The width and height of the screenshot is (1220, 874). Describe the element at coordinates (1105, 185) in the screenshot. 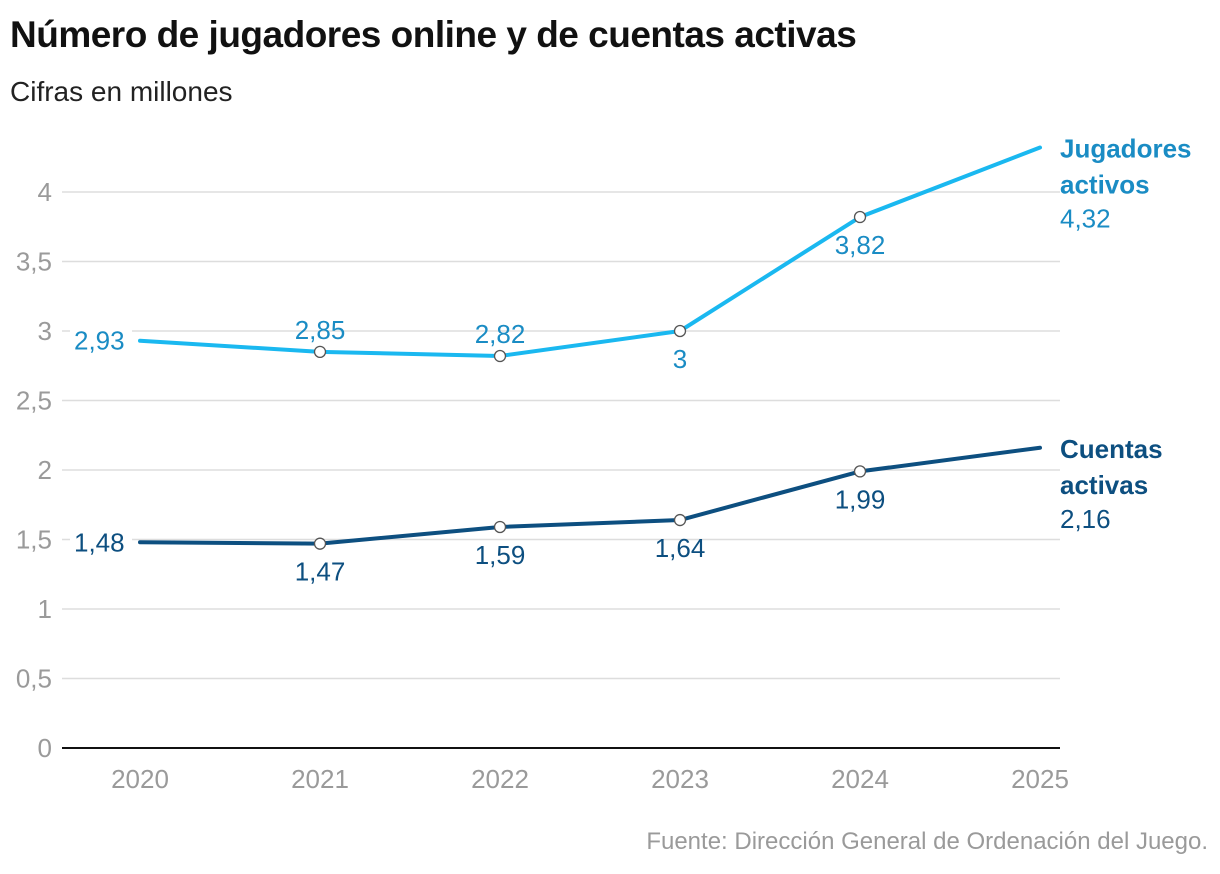

I see `series-name-line2-jugadores: activos` at that location.